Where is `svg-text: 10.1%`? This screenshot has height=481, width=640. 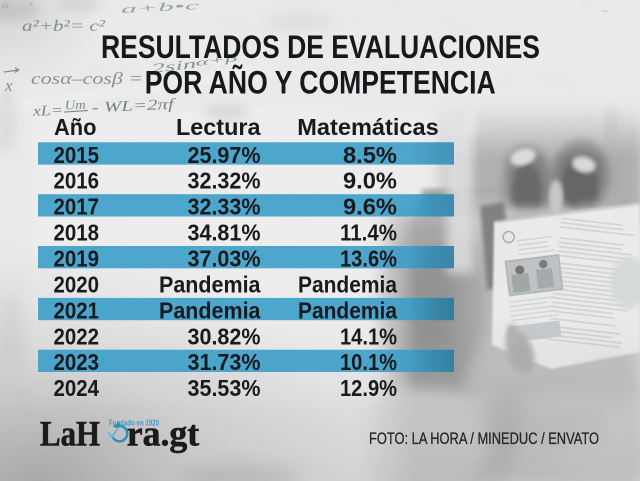
svg-text: 10.1% is located at coordinates (368, 362).